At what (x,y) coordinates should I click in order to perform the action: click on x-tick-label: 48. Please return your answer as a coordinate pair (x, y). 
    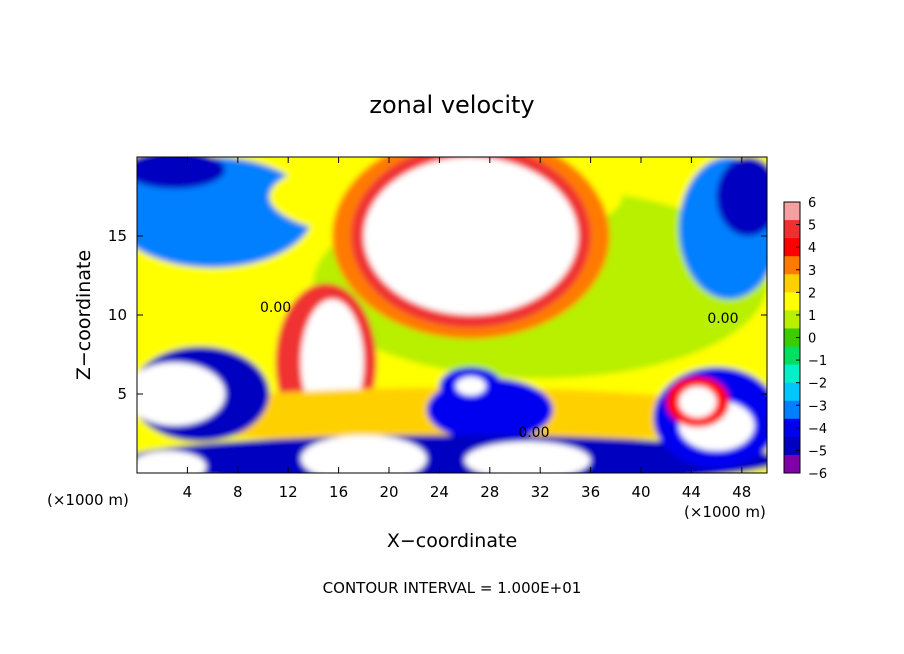
    Looking at the image, I should click on (741, 492).